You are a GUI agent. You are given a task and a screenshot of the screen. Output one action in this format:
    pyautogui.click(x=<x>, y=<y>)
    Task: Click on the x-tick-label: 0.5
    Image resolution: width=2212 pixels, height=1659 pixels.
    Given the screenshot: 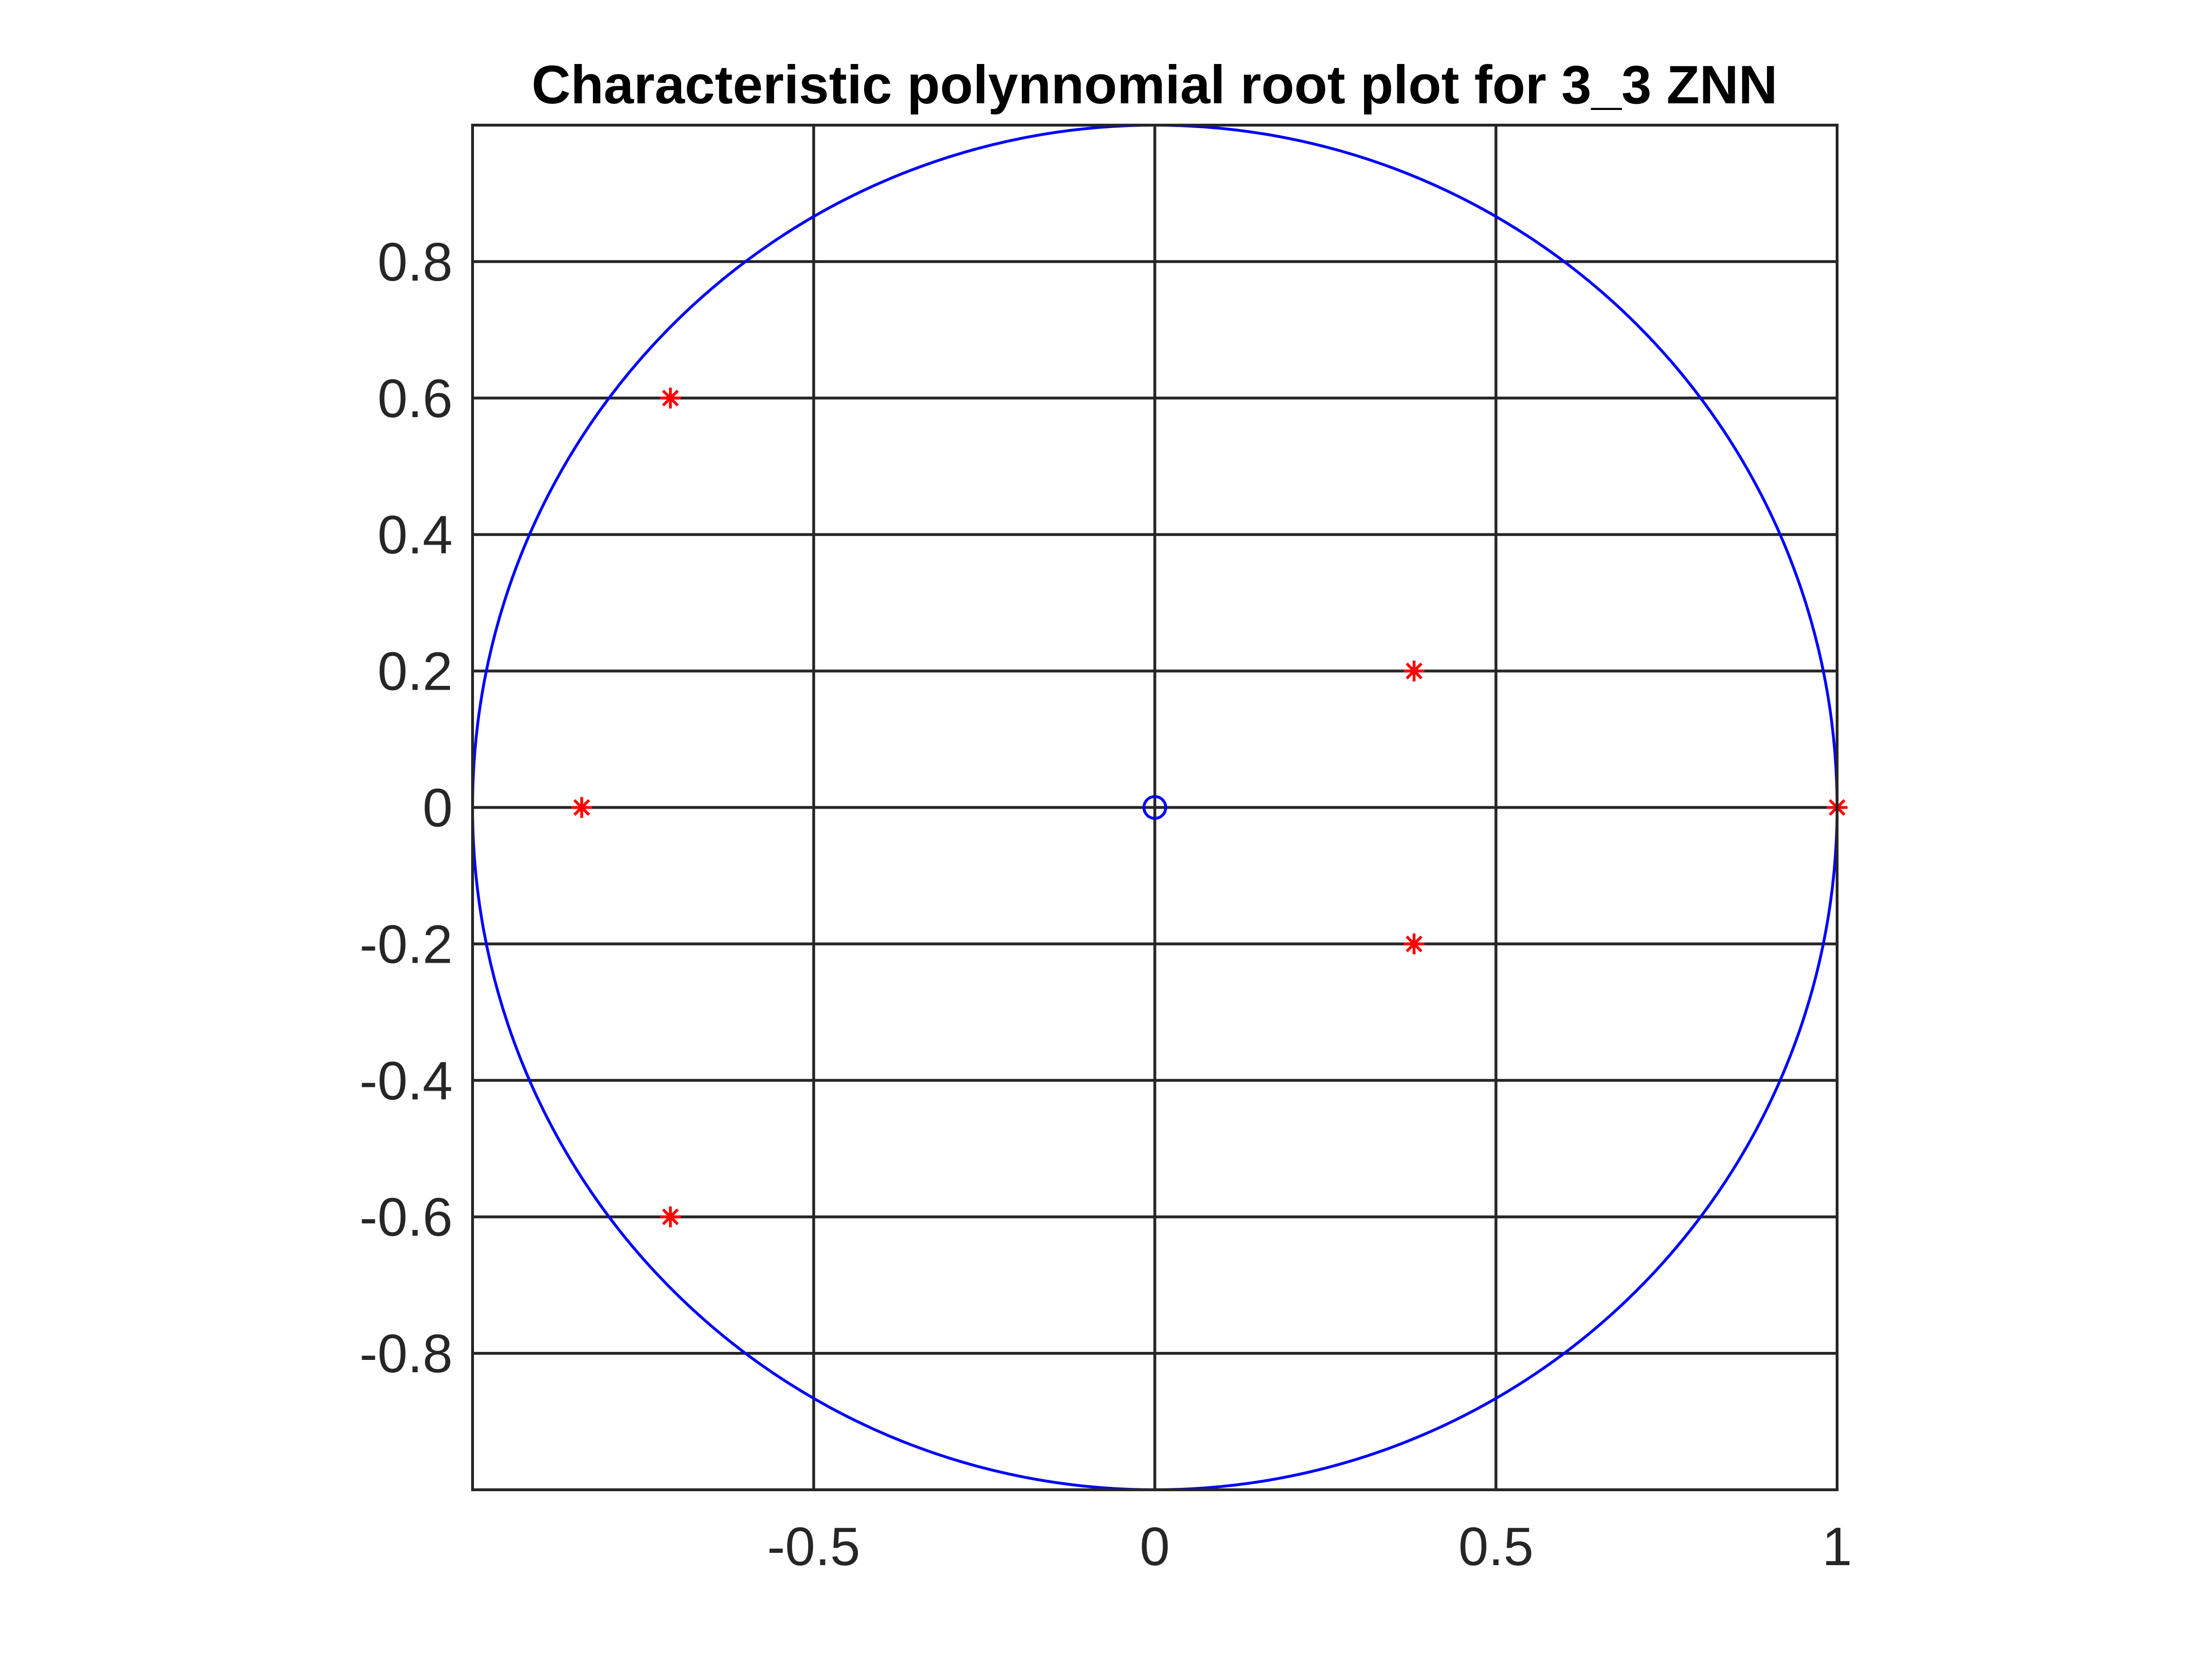 What is the action you would take?
    pyautogui.click(x=1495, y=1547)
    